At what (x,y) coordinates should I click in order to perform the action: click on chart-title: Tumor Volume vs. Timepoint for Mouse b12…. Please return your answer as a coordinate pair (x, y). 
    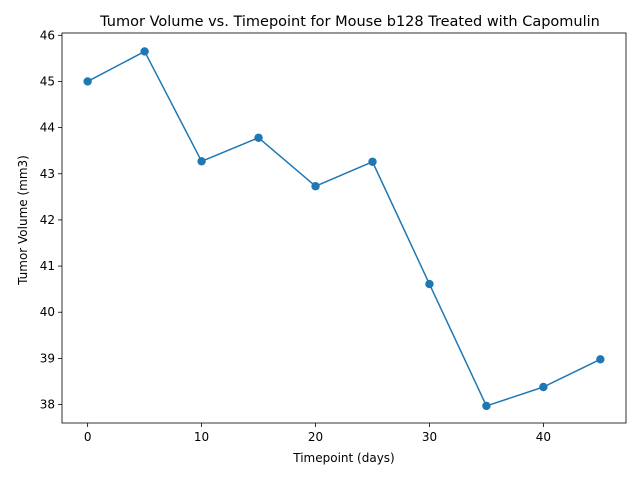
    Looking at the image, I should click on (349, 22).